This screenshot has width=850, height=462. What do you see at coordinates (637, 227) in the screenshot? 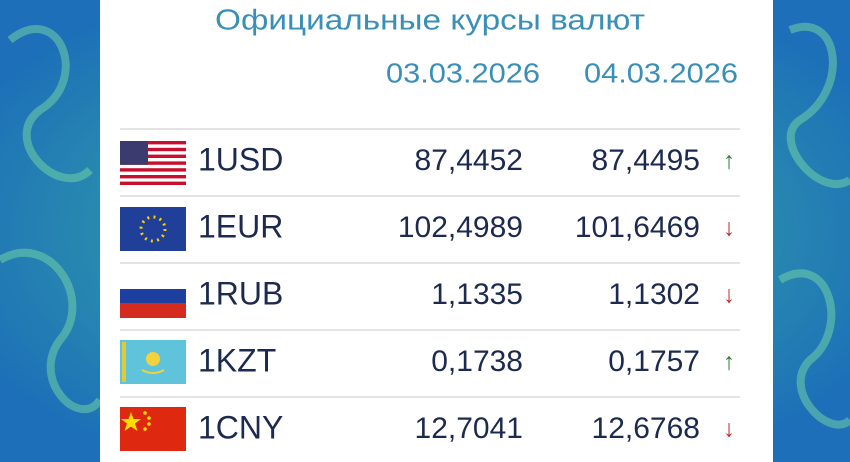
I see `rate-value: 101,6469` at bounding box center [637, 227].